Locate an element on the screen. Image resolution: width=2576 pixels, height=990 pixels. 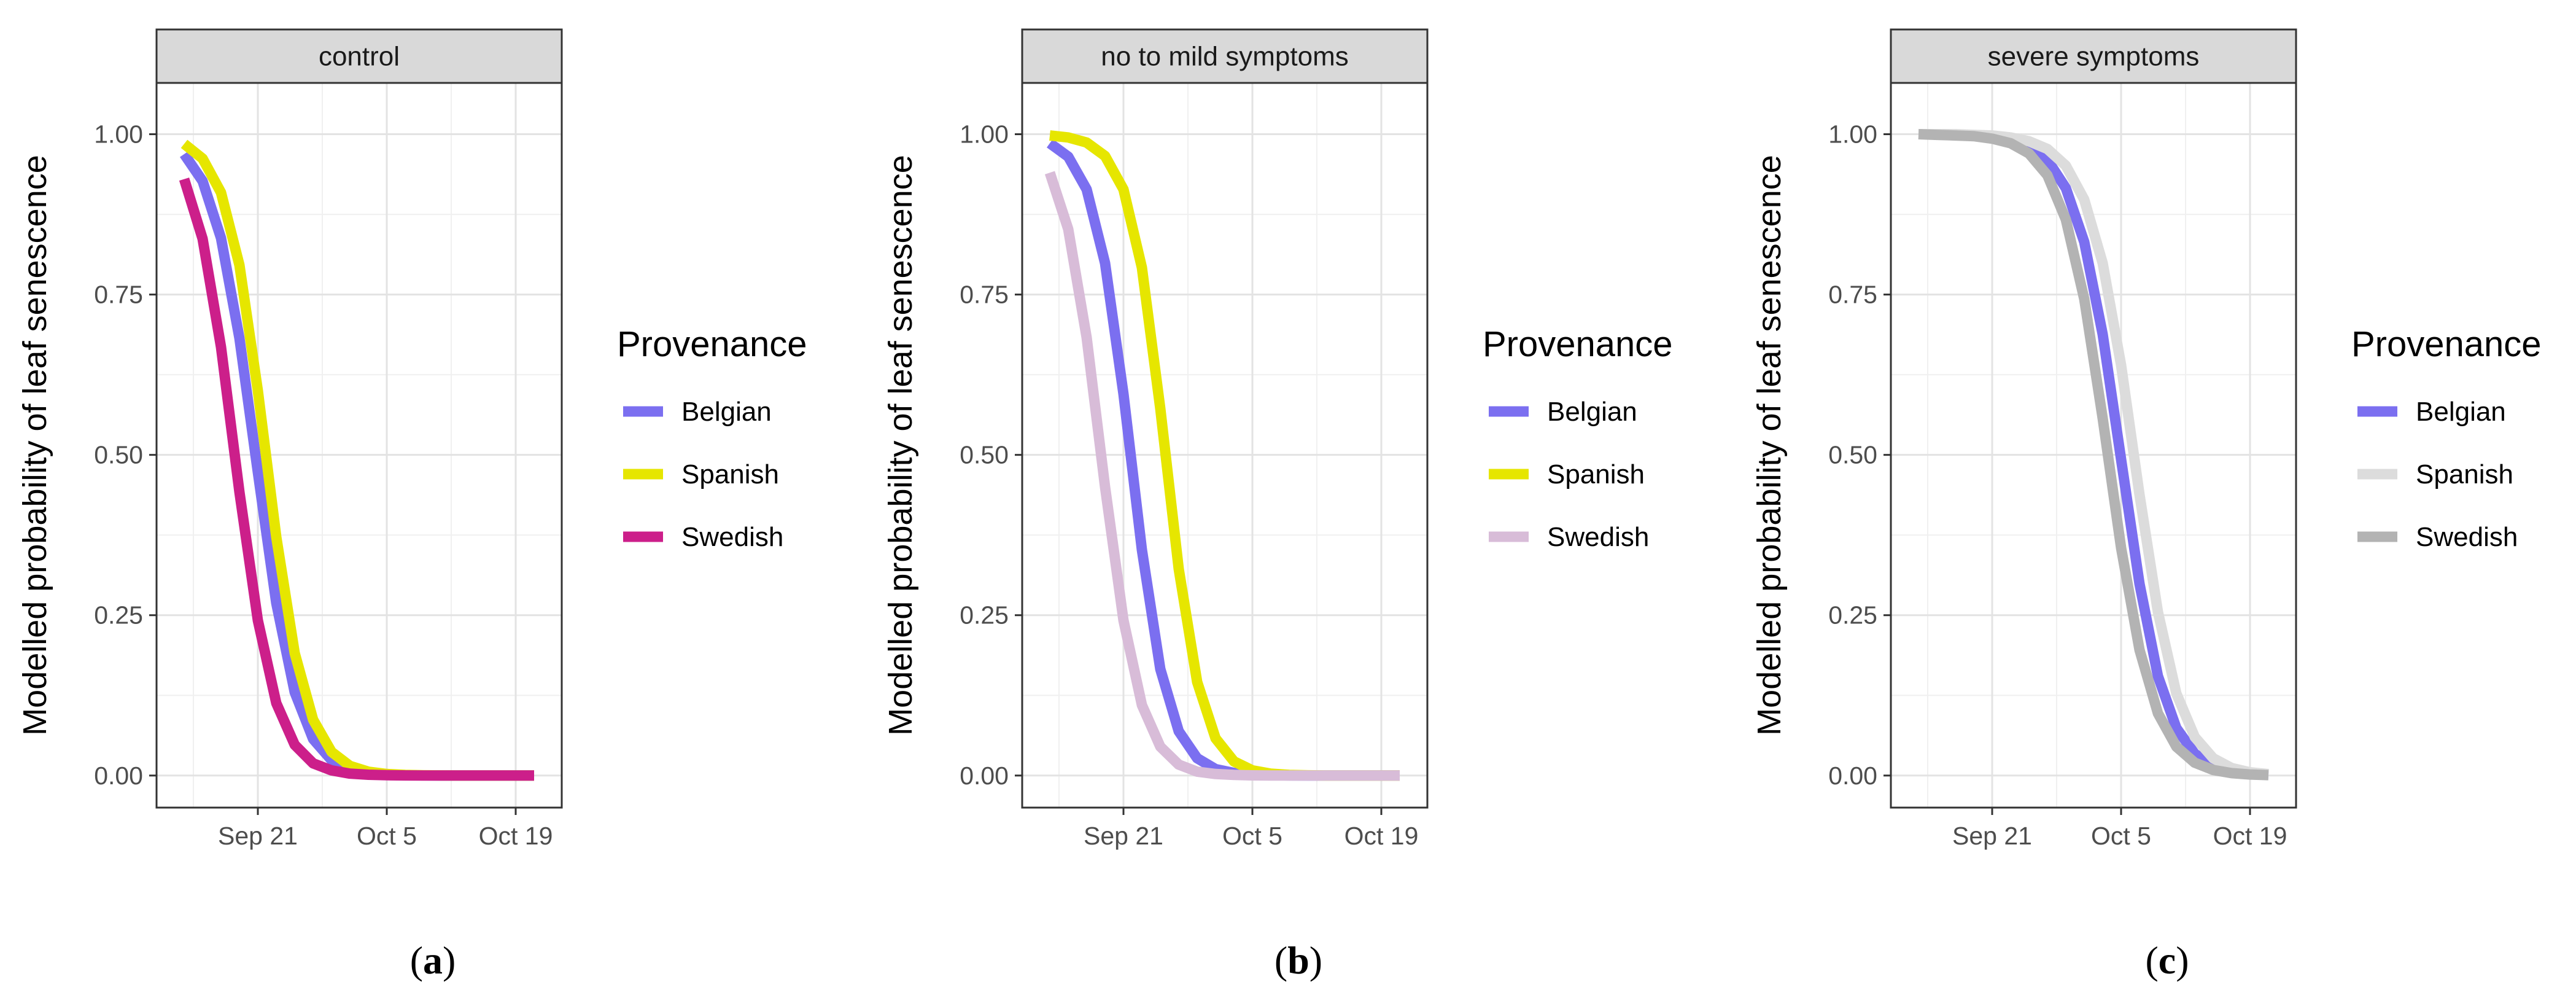
facet-strip-title: no to mild symptoms is located at coordinates (1224, 57).